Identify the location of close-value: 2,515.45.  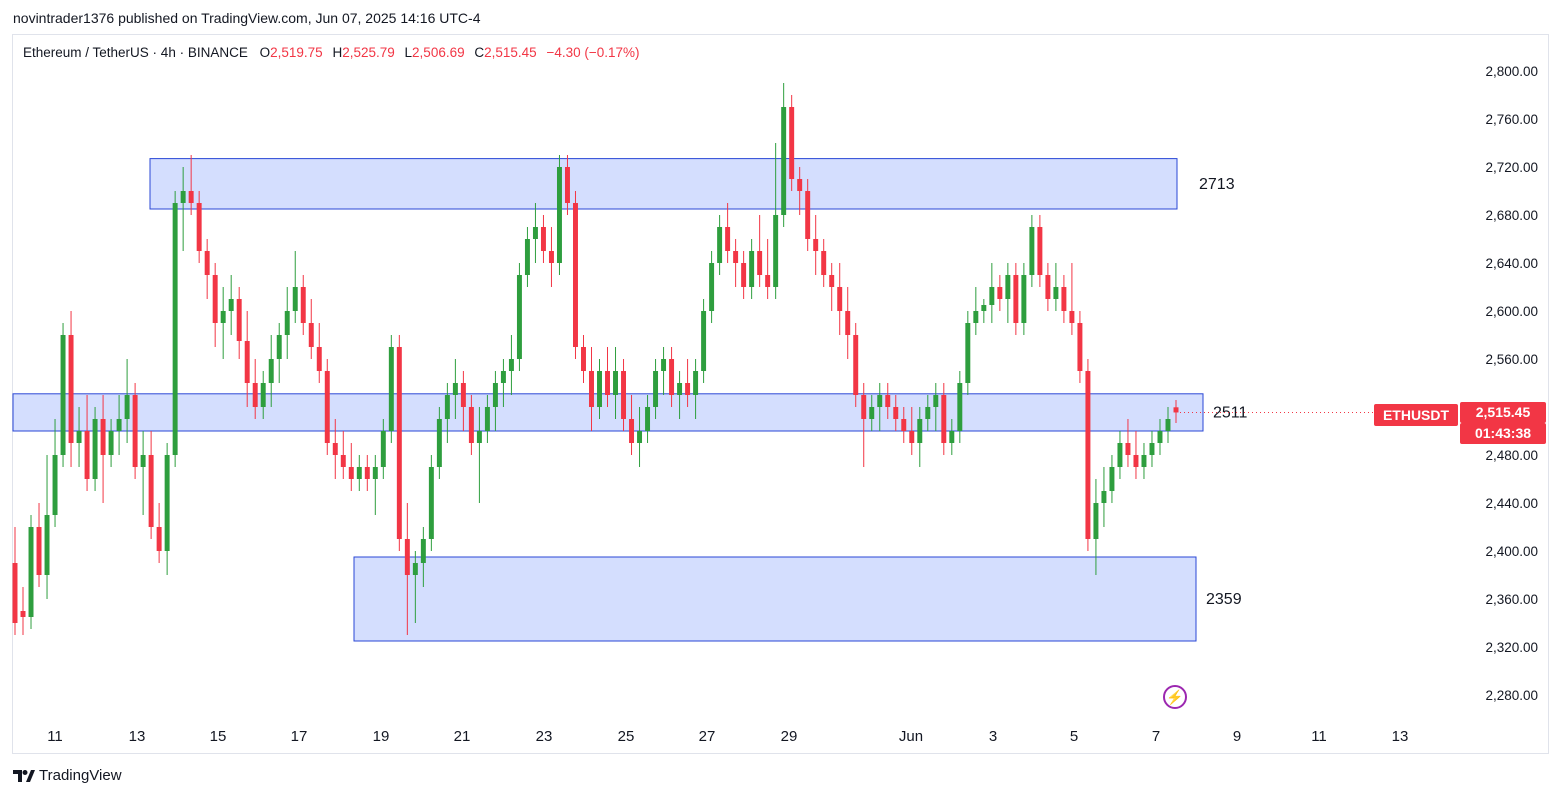
(510, 52).